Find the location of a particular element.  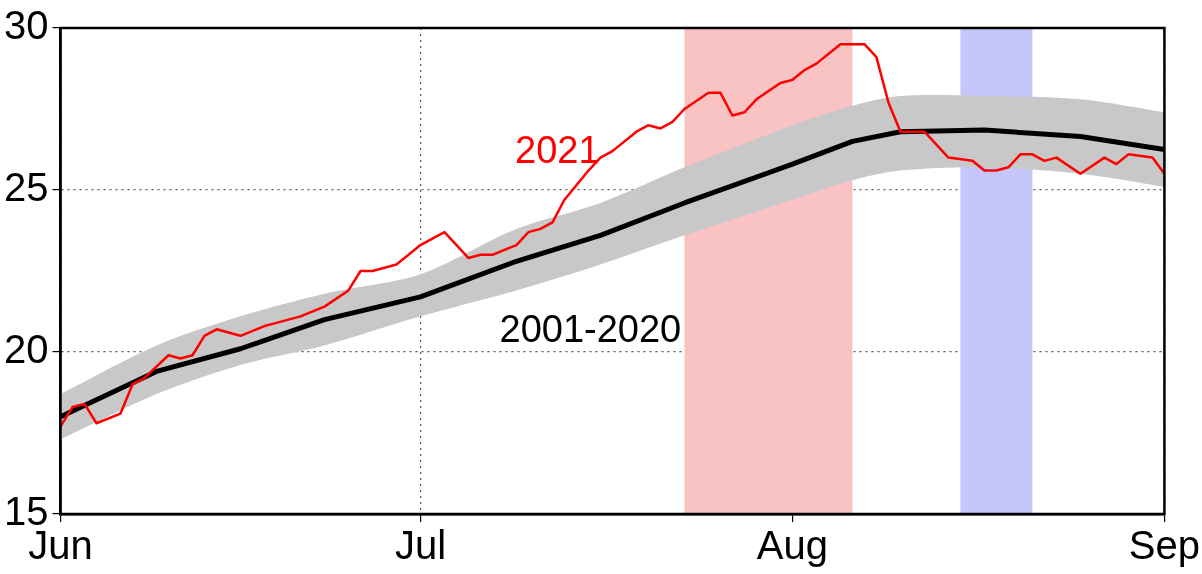

x-tick-label: Sep is located at coordinates (1164, 545).